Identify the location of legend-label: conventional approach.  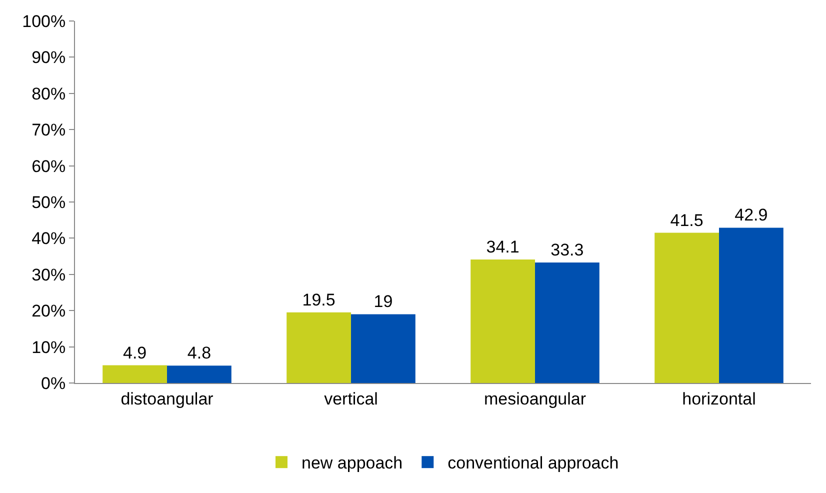
(533, 463).